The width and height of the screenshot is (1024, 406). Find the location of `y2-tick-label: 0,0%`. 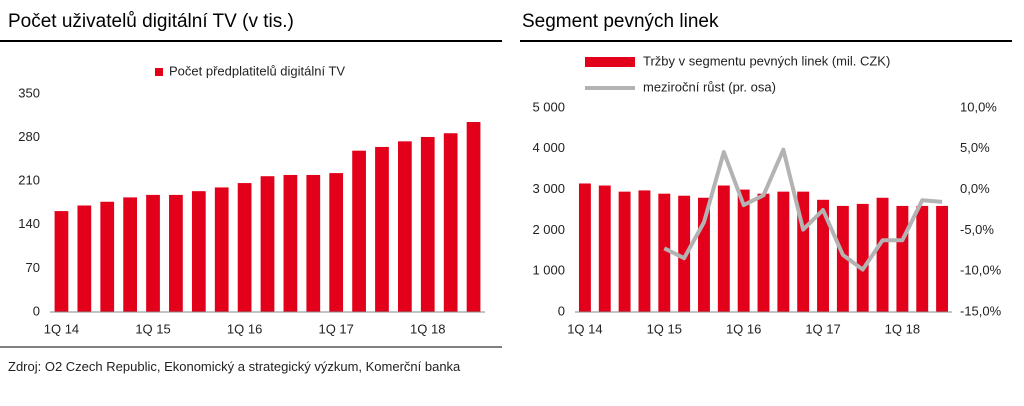

y2-tick-label: 0,0% is located at coordinates (975, 188).